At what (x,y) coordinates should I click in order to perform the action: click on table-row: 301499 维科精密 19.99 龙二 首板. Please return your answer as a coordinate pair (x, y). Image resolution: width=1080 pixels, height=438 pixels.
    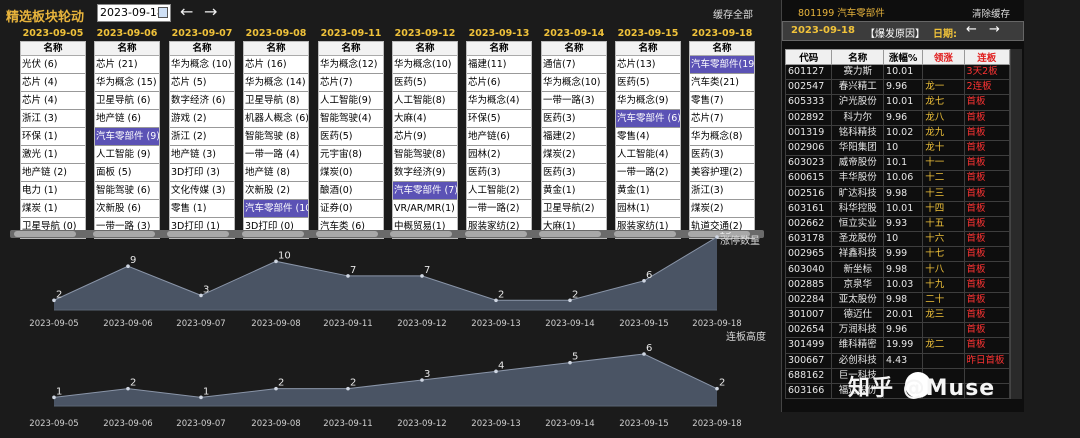
    Looking at the image, I should click on (897, 345).